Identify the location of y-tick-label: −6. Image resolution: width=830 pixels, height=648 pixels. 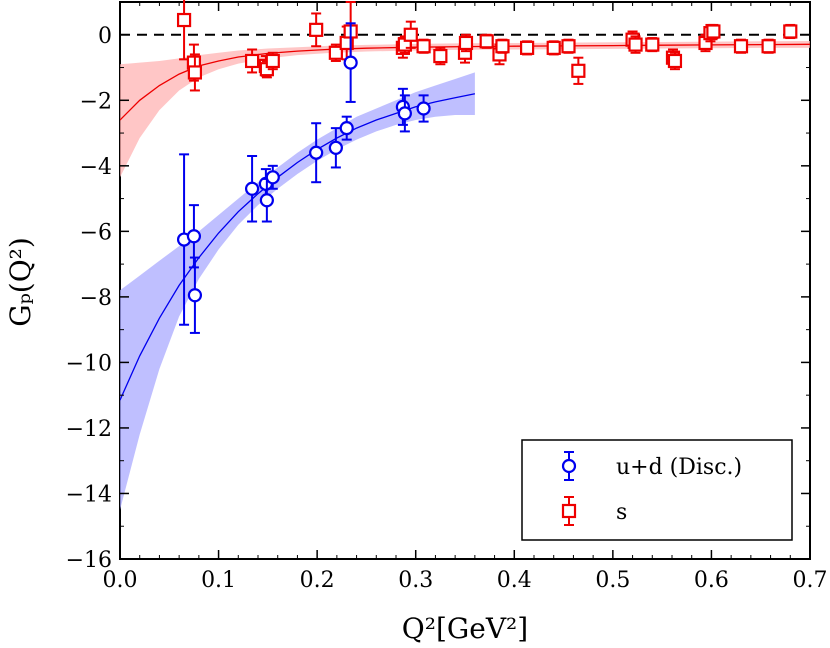
(96, 232).